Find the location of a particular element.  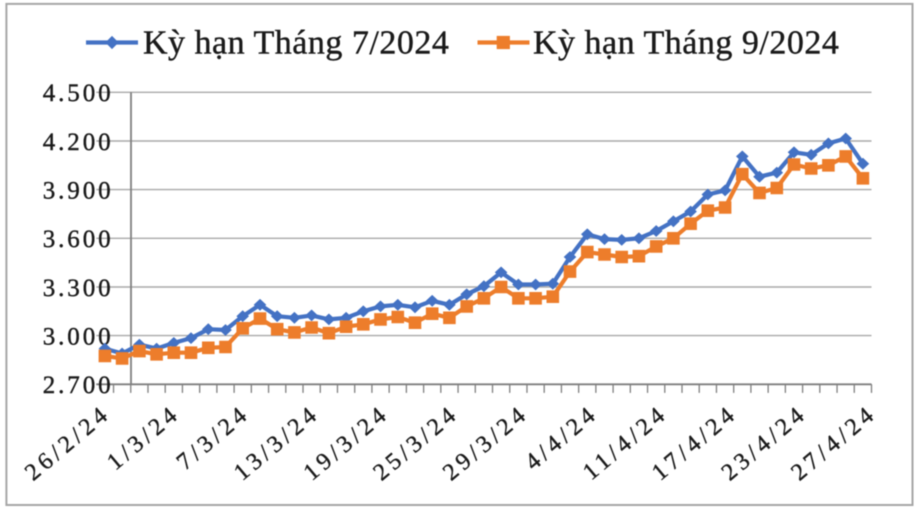

svg-text: 4.200 is located at coordinates (78, 142).